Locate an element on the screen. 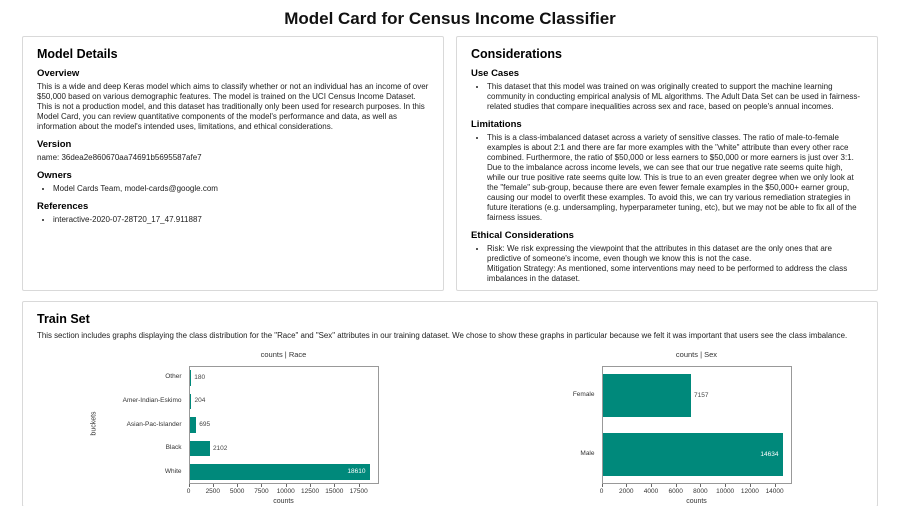  category-label: White is located at coordinates (173, 471).